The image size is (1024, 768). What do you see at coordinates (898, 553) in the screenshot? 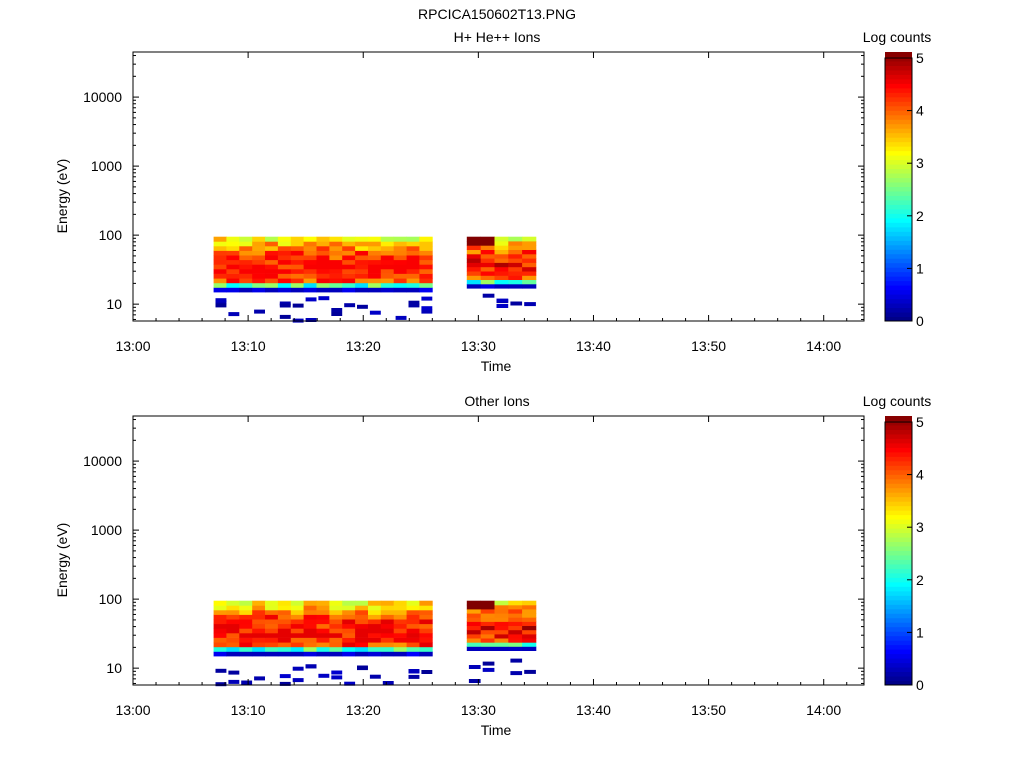
I see `colorbar-frame` at bounding box center [898, 553].